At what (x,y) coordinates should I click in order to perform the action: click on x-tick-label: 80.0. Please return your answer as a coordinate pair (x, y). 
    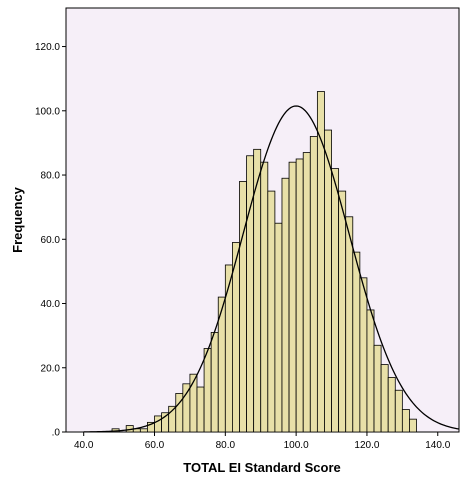
    Looking at the image, I should click on (226, 445).